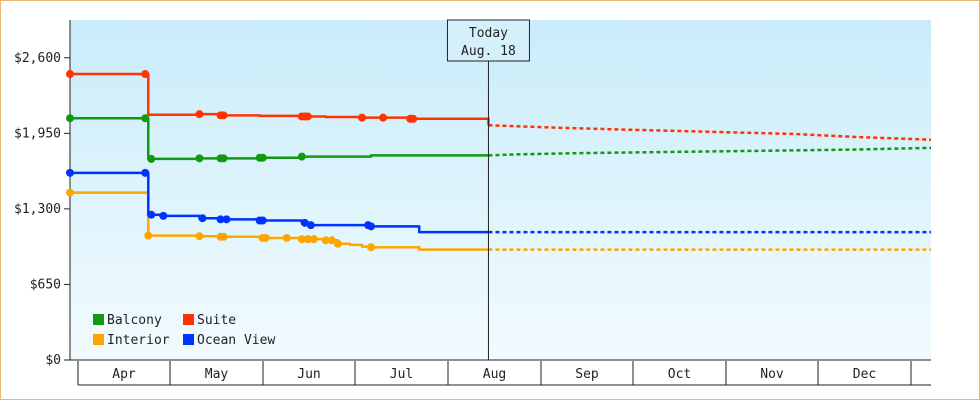 Image resolution: width=980 pixels, height=400 pixels. What do you see at coordinates (138, 340) in the screenshot?
I see `legend-label: Interior` at bounding box center [138, 340].